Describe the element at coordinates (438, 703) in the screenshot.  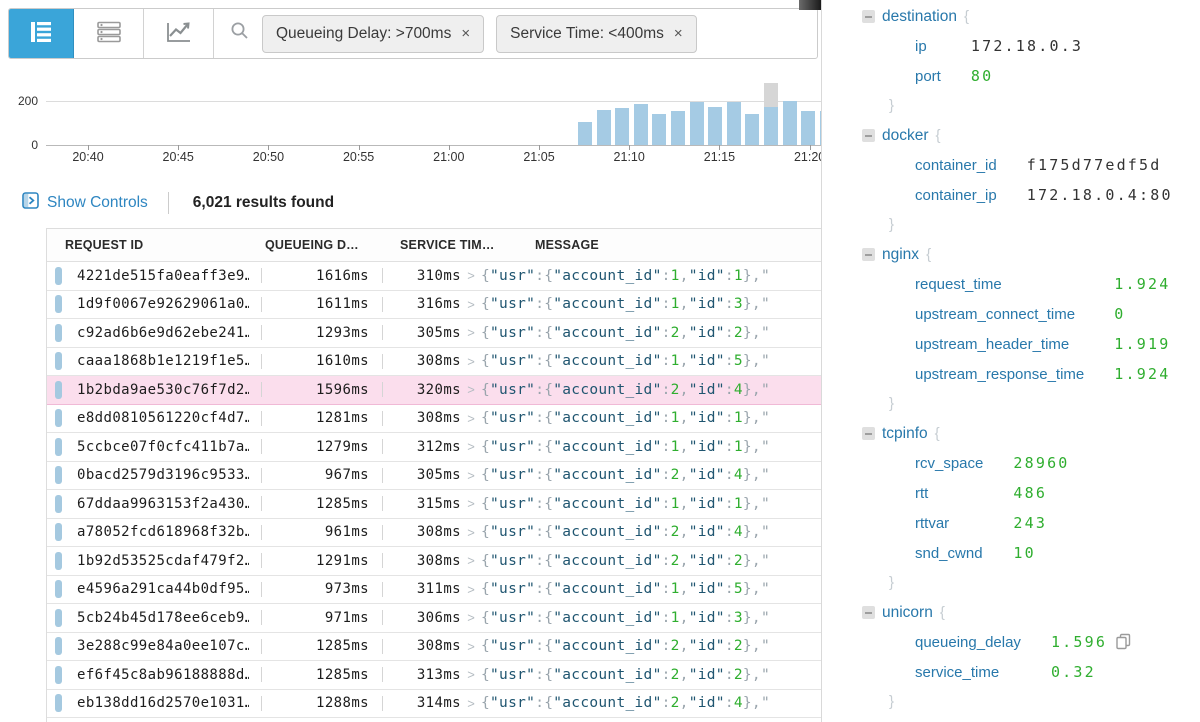
I see `service-time-cell: 314ms` at that location.